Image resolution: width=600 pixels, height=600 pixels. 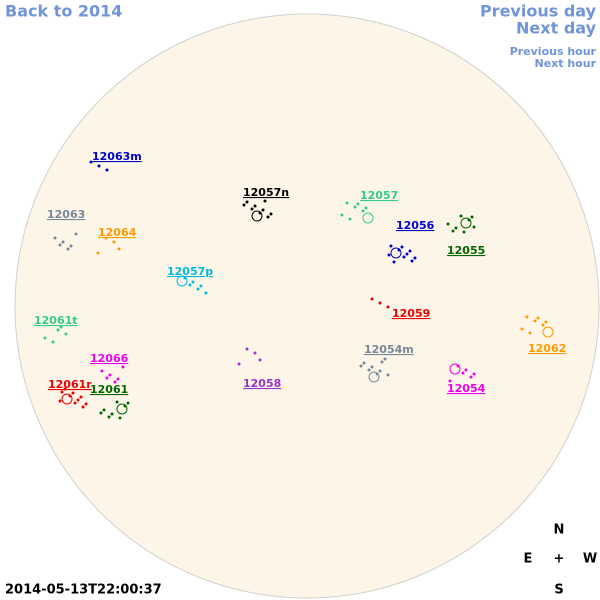 What do you see at coordinates (109, 389) in the screenshot?
I see `region-label: 12061` at bounding box center [109, 389].